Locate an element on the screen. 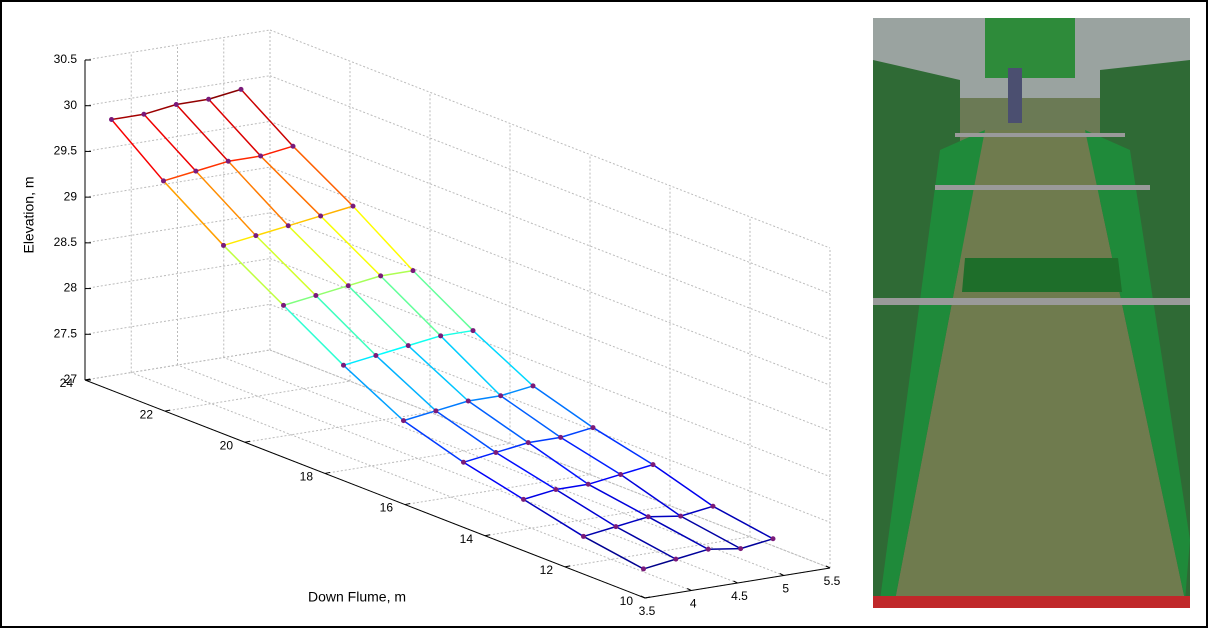  z-tick-label: 30.5 is located at coordinates (66, 59).